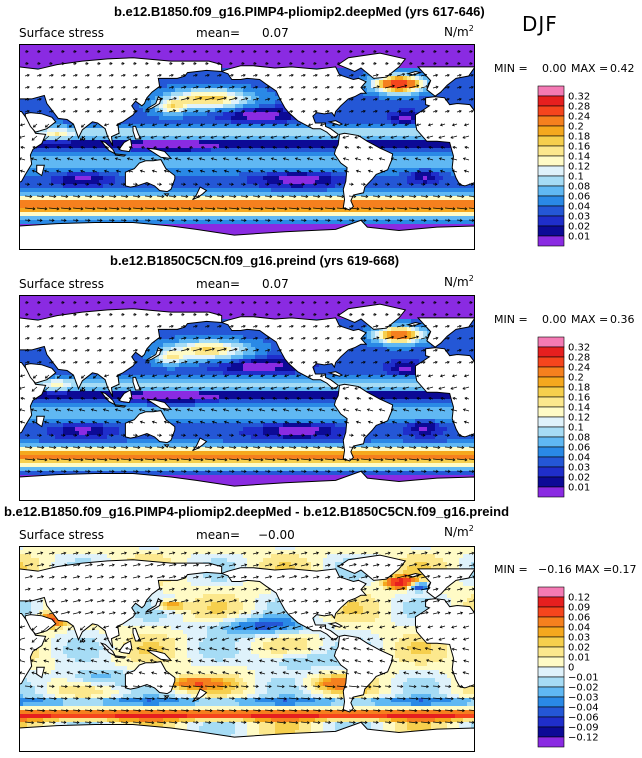 The height and width of the screenshot is (758, 642). What do you see at coordinates (218, 535) in the screenshot?
I see `panel-3-mean-label: mean=` at bounding box center [218, 535].